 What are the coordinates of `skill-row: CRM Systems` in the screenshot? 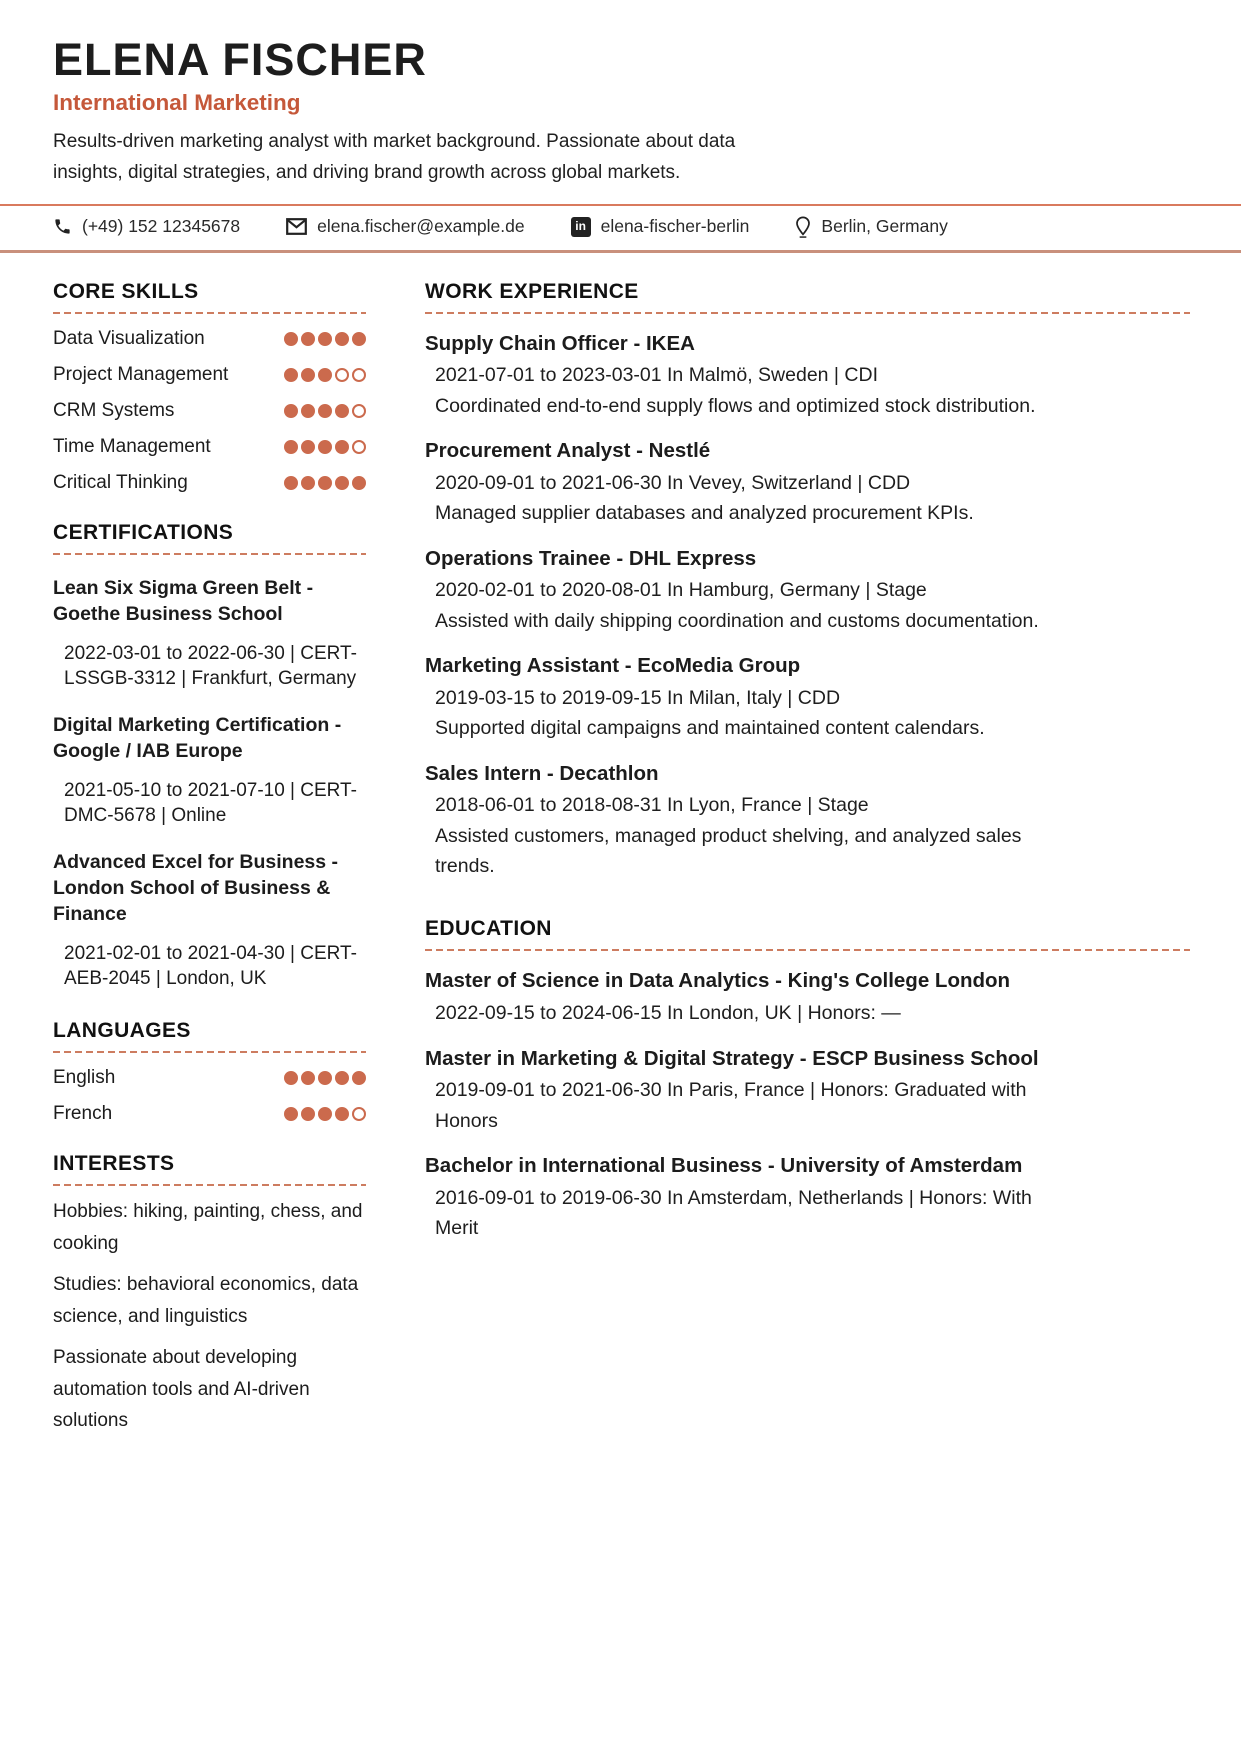 It's located at (209, 411).